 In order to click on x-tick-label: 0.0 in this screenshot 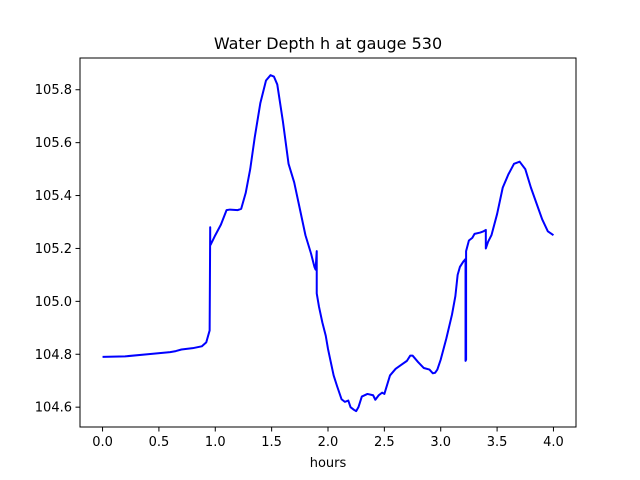, I will do `click(102, 442)`.